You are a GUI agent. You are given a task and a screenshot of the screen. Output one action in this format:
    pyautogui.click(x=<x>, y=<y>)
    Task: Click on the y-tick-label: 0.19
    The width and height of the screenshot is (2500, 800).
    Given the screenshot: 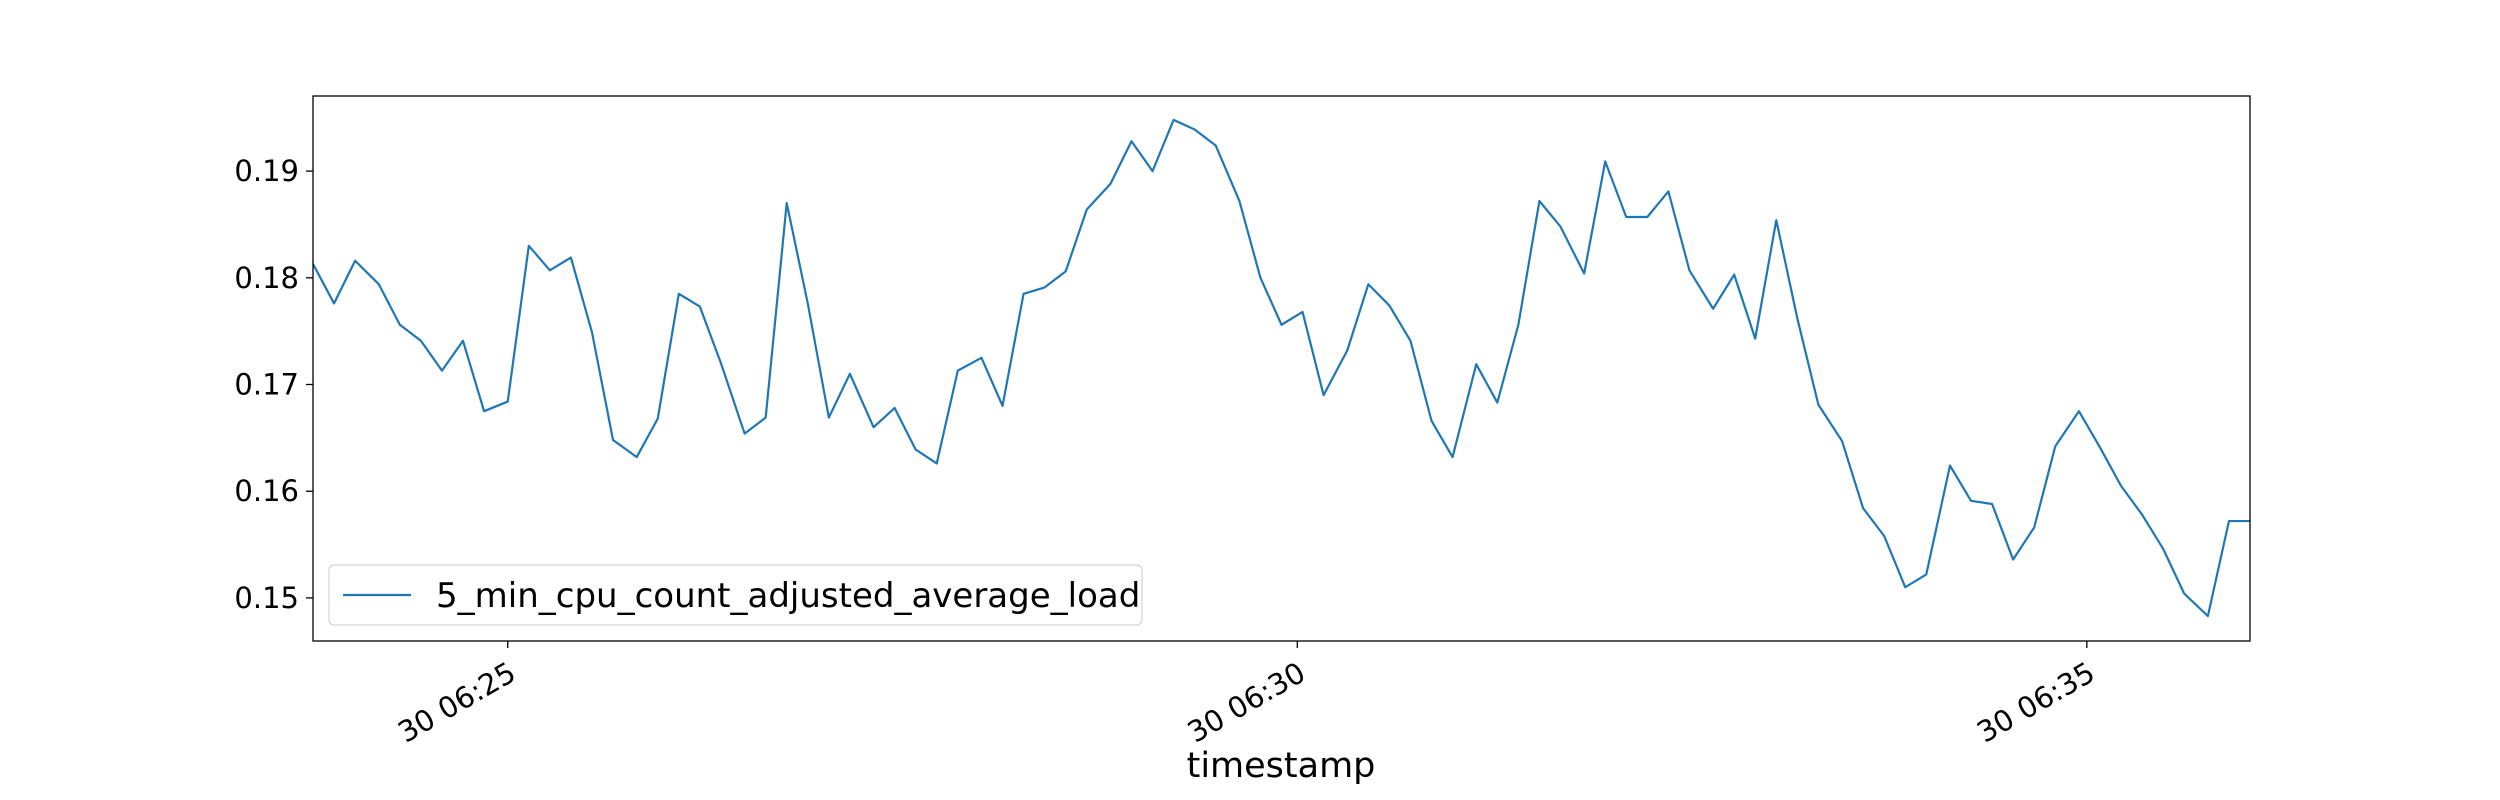 What is the action you would take?
    pyautogui.click(x=266, y=171)
    